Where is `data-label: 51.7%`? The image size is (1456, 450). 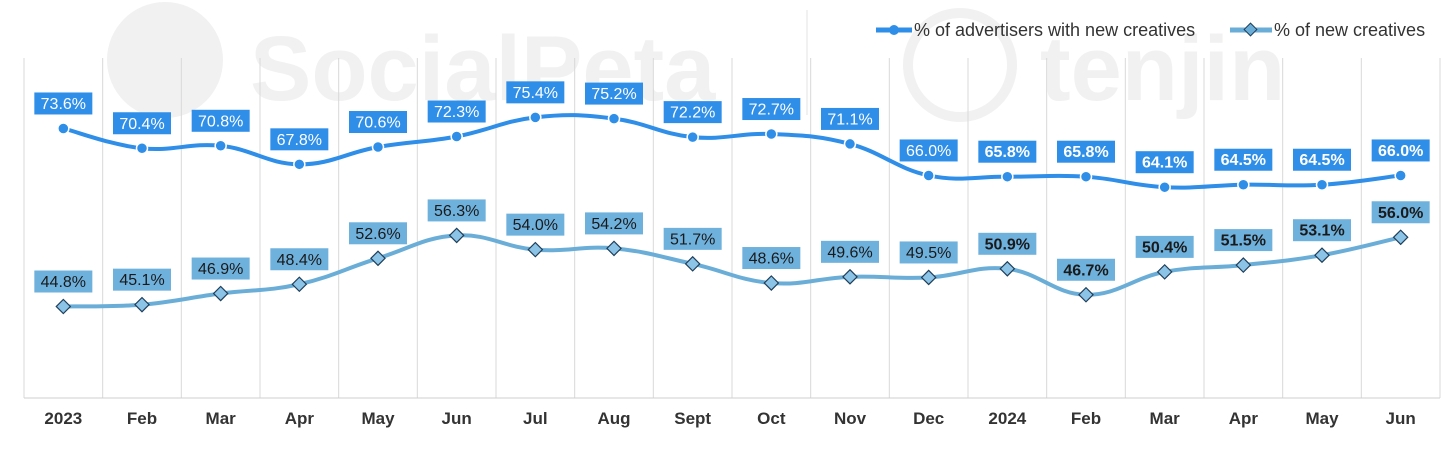
data-label: 51.7% is located at coordinates (692, 238).